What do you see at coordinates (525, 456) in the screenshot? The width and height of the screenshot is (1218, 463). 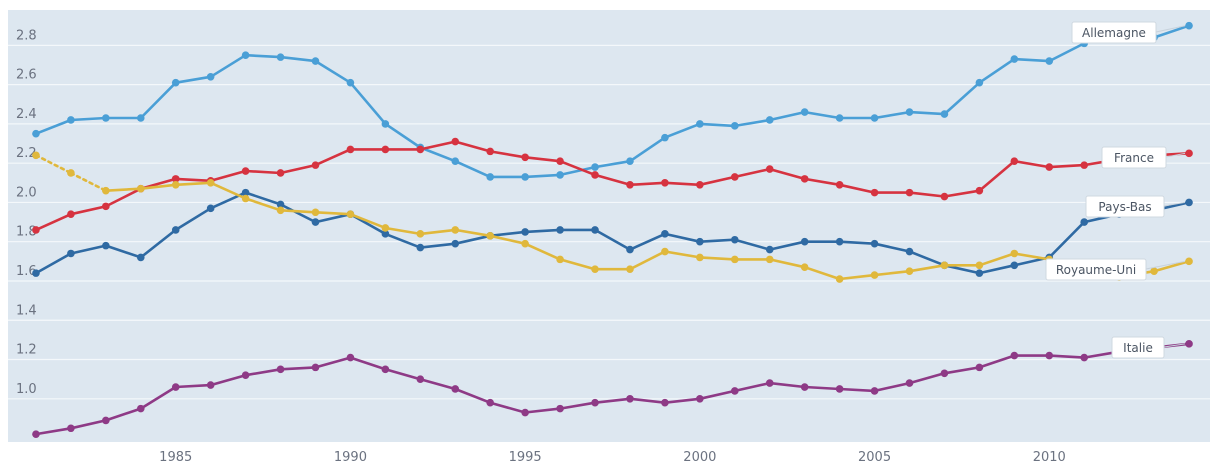 I see `x-tick-label: 1995` at bounding box center [525, 456].